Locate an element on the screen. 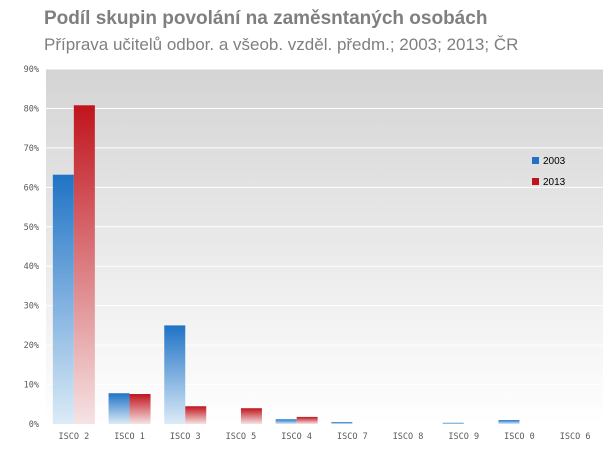 The width and height of the screenshot is (605, 461). x-tick-label: ISCO 4 is located at coordinates (296, 437).